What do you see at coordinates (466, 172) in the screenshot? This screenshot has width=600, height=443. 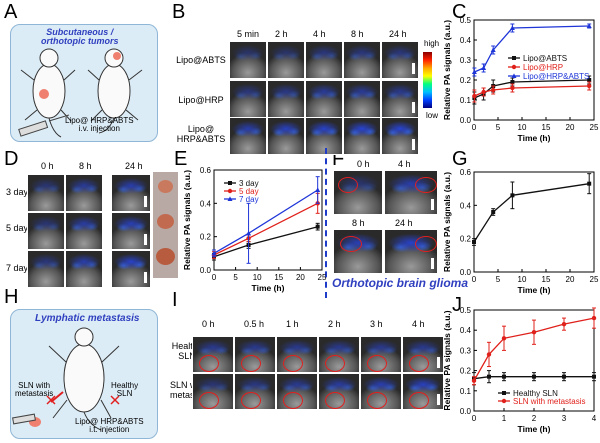 I see `y-tick-label: 0.6` at bounding box center [466, 172].